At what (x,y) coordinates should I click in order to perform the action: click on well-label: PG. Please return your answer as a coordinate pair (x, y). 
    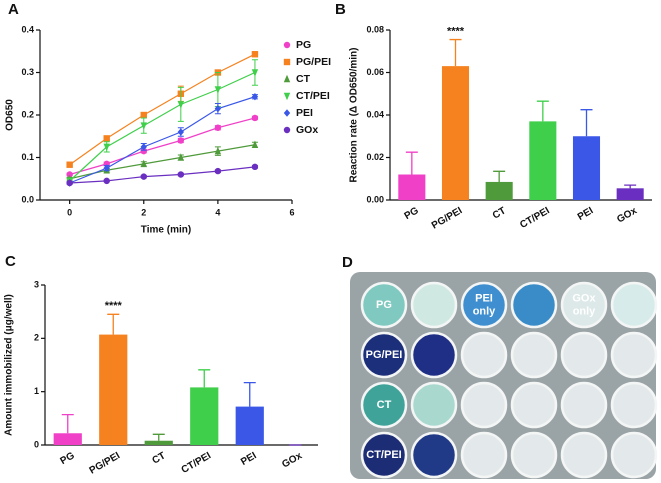
    Looking at the image, I should click on (384, 305).